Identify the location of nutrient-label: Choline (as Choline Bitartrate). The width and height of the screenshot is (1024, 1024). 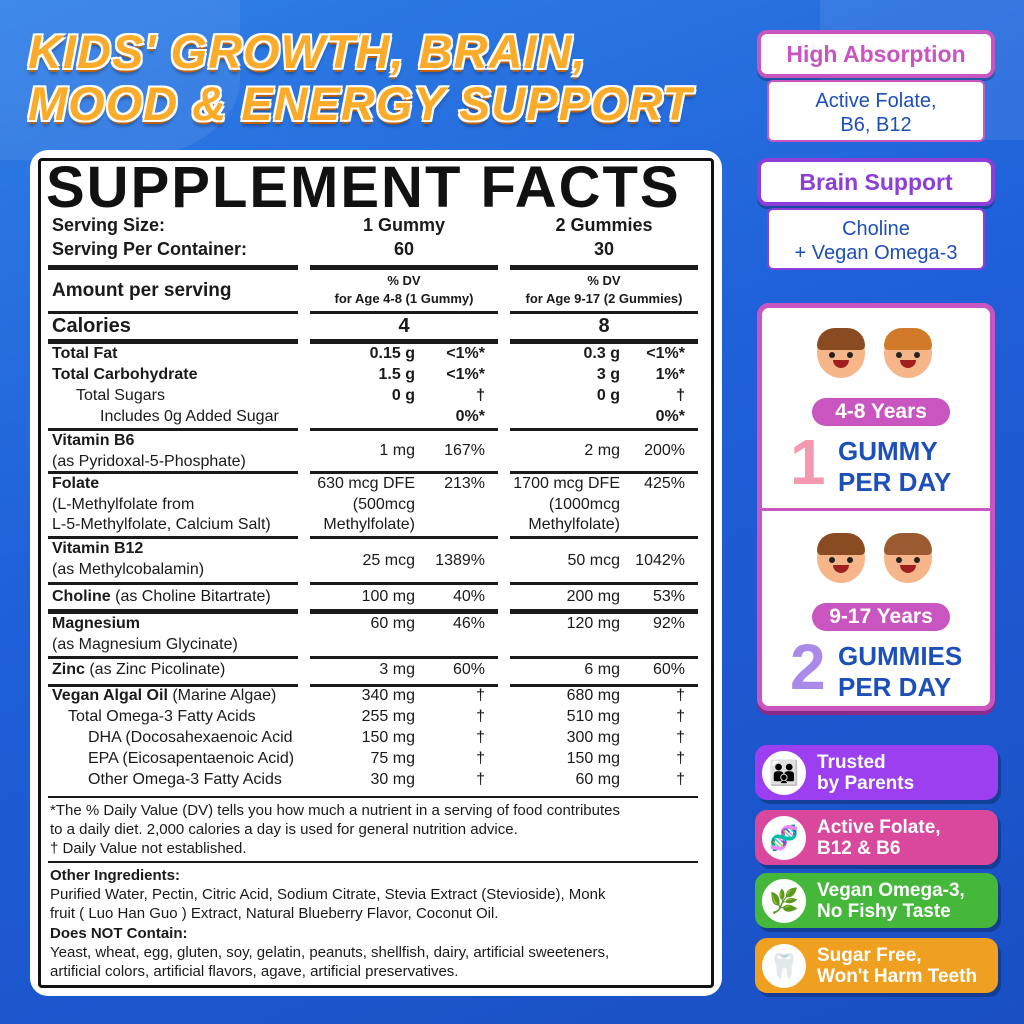
(161, 597).